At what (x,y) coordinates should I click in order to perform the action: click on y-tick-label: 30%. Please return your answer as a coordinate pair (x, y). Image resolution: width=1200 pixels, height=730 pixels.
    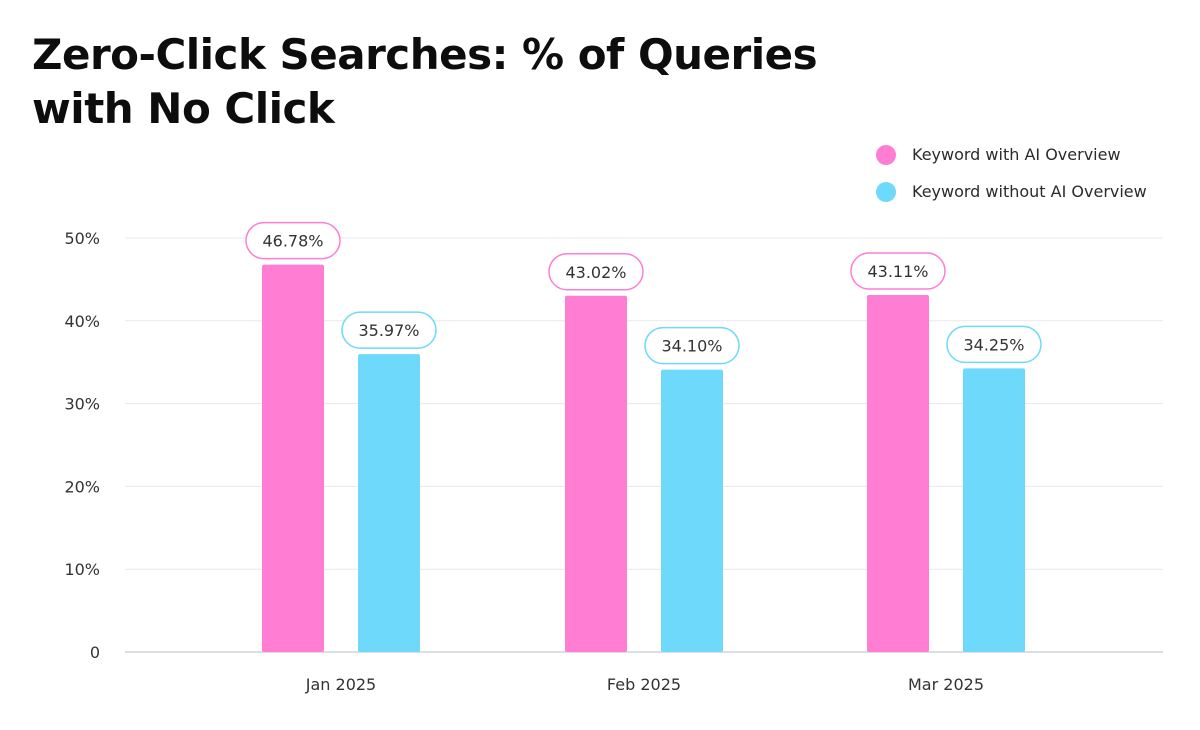
    Looking at the image, I should click on (82, 404).